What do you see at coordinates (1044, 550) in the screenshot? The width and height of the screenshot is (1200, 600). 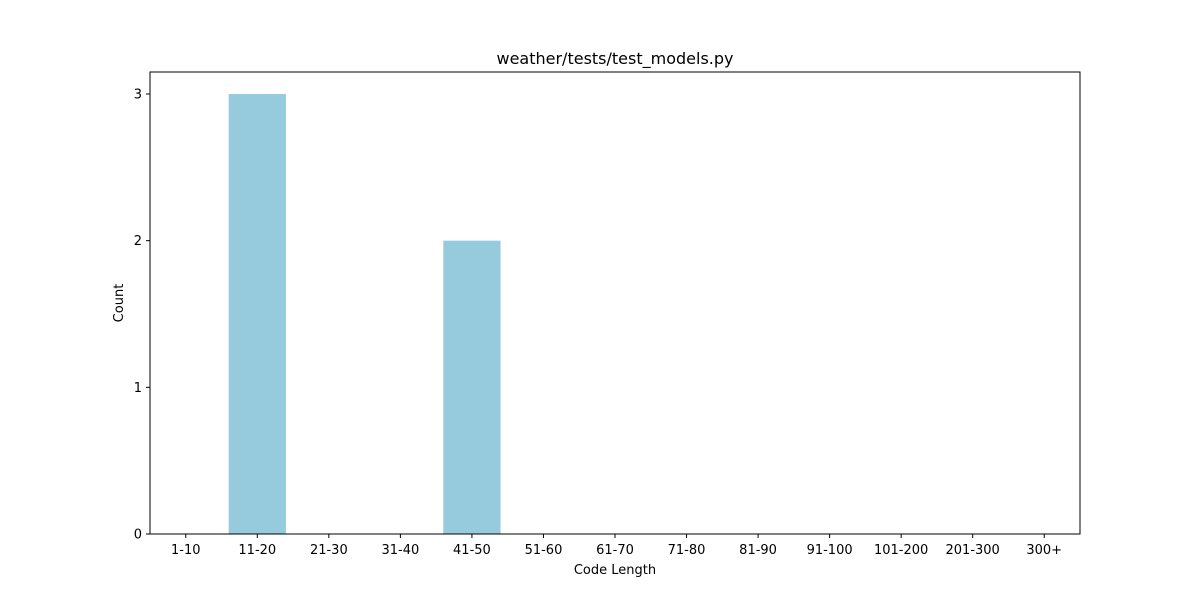 I see `x-tick-label: 300+` at bounding box center [1044, 550].